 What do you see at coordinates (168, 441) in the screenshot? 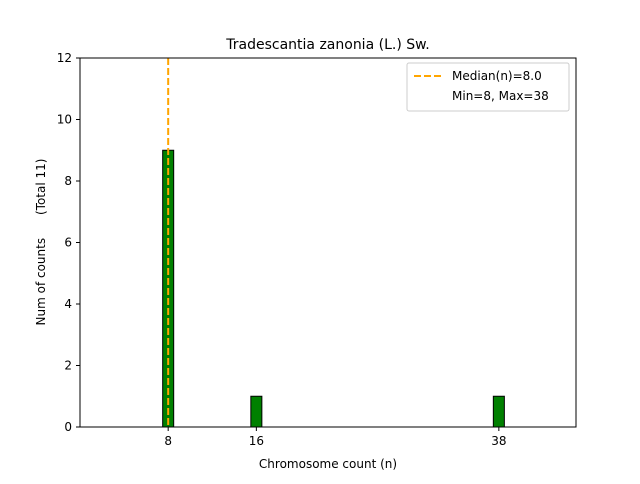
I see `x-tick-label-8: 8` at bounding box center [168, 441].